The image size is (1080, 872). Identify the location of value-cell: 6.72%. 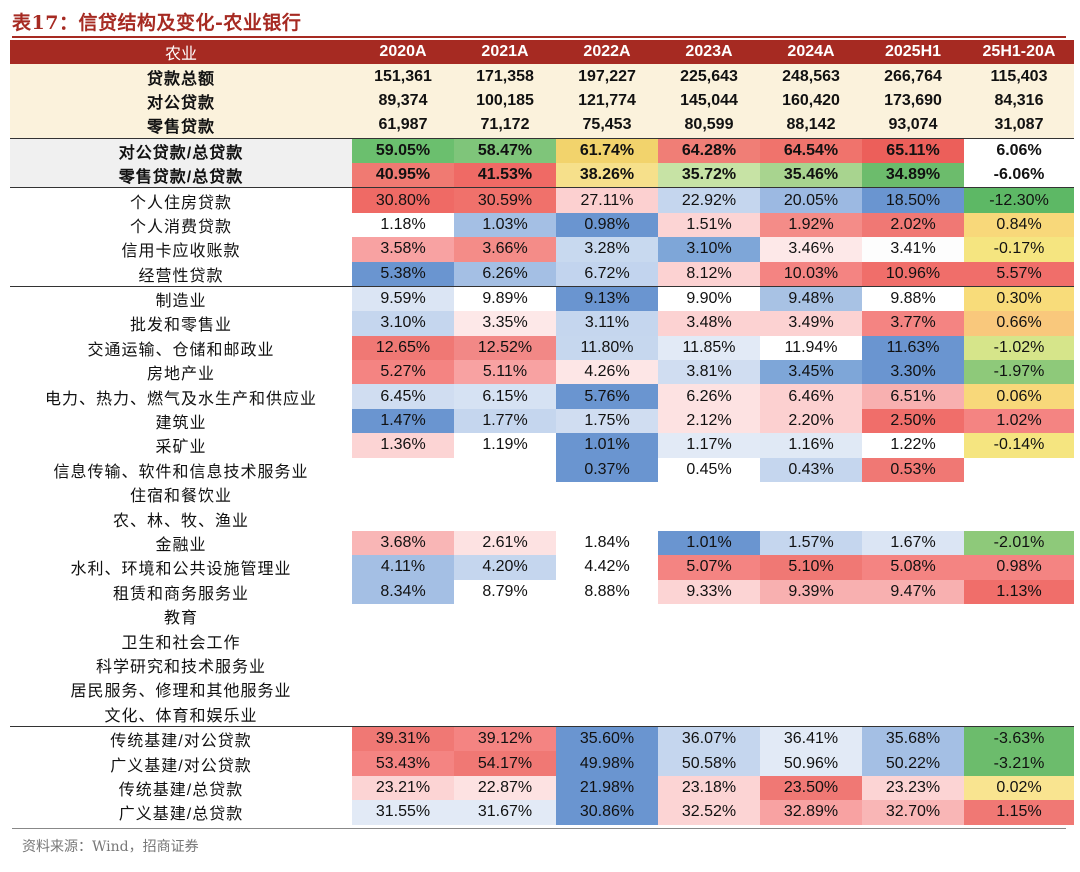
(607, 274).